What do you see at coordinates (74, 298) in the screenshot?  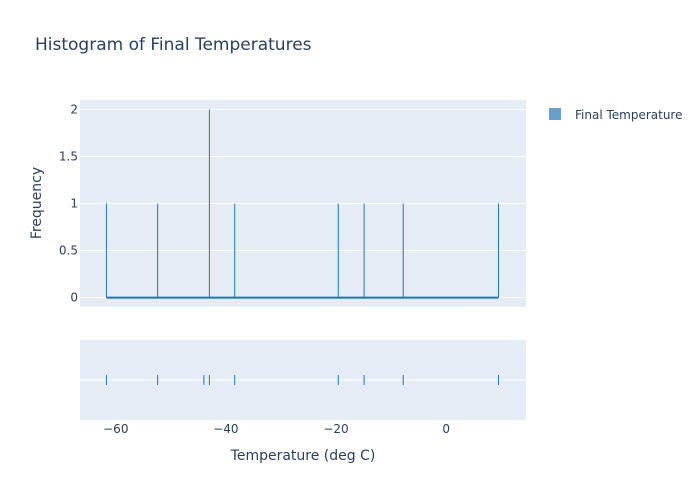 I see `y-tick-label: 0` at bounding box center [74, 298].